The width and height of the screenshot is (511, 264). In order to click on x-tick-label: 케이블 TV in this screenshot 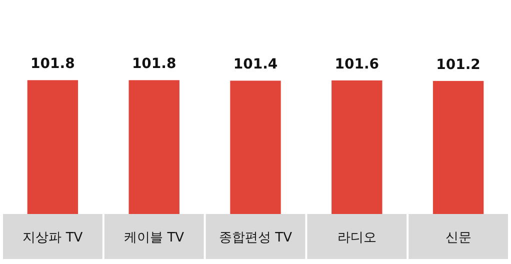, I will do `click(154, 238)`.